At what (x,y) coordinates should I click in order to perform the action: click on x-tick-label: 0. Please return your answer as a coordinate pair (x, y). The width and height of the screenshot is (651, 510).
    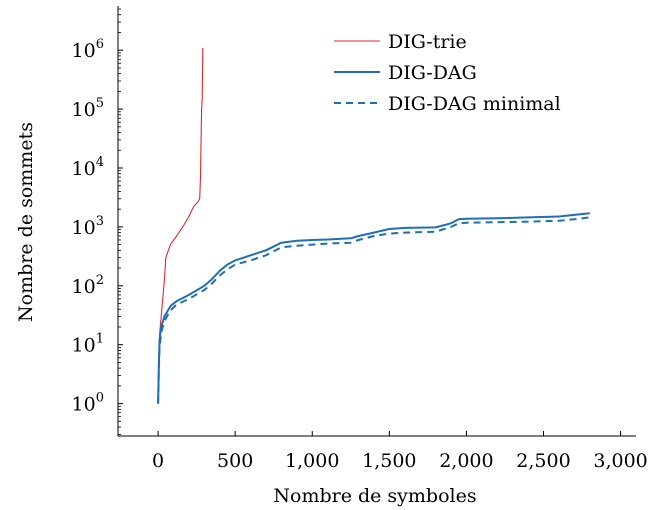
    Looking at the image, I should click on (158, 461).